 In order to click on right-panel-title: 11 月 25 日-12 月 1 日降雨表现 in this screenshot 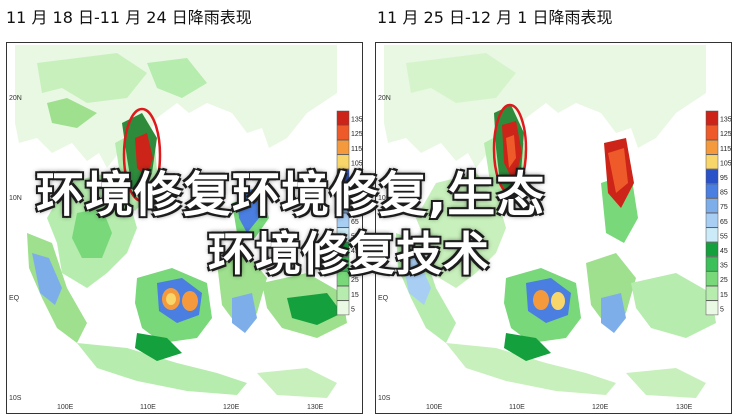, I will do `click(495, 17)`.